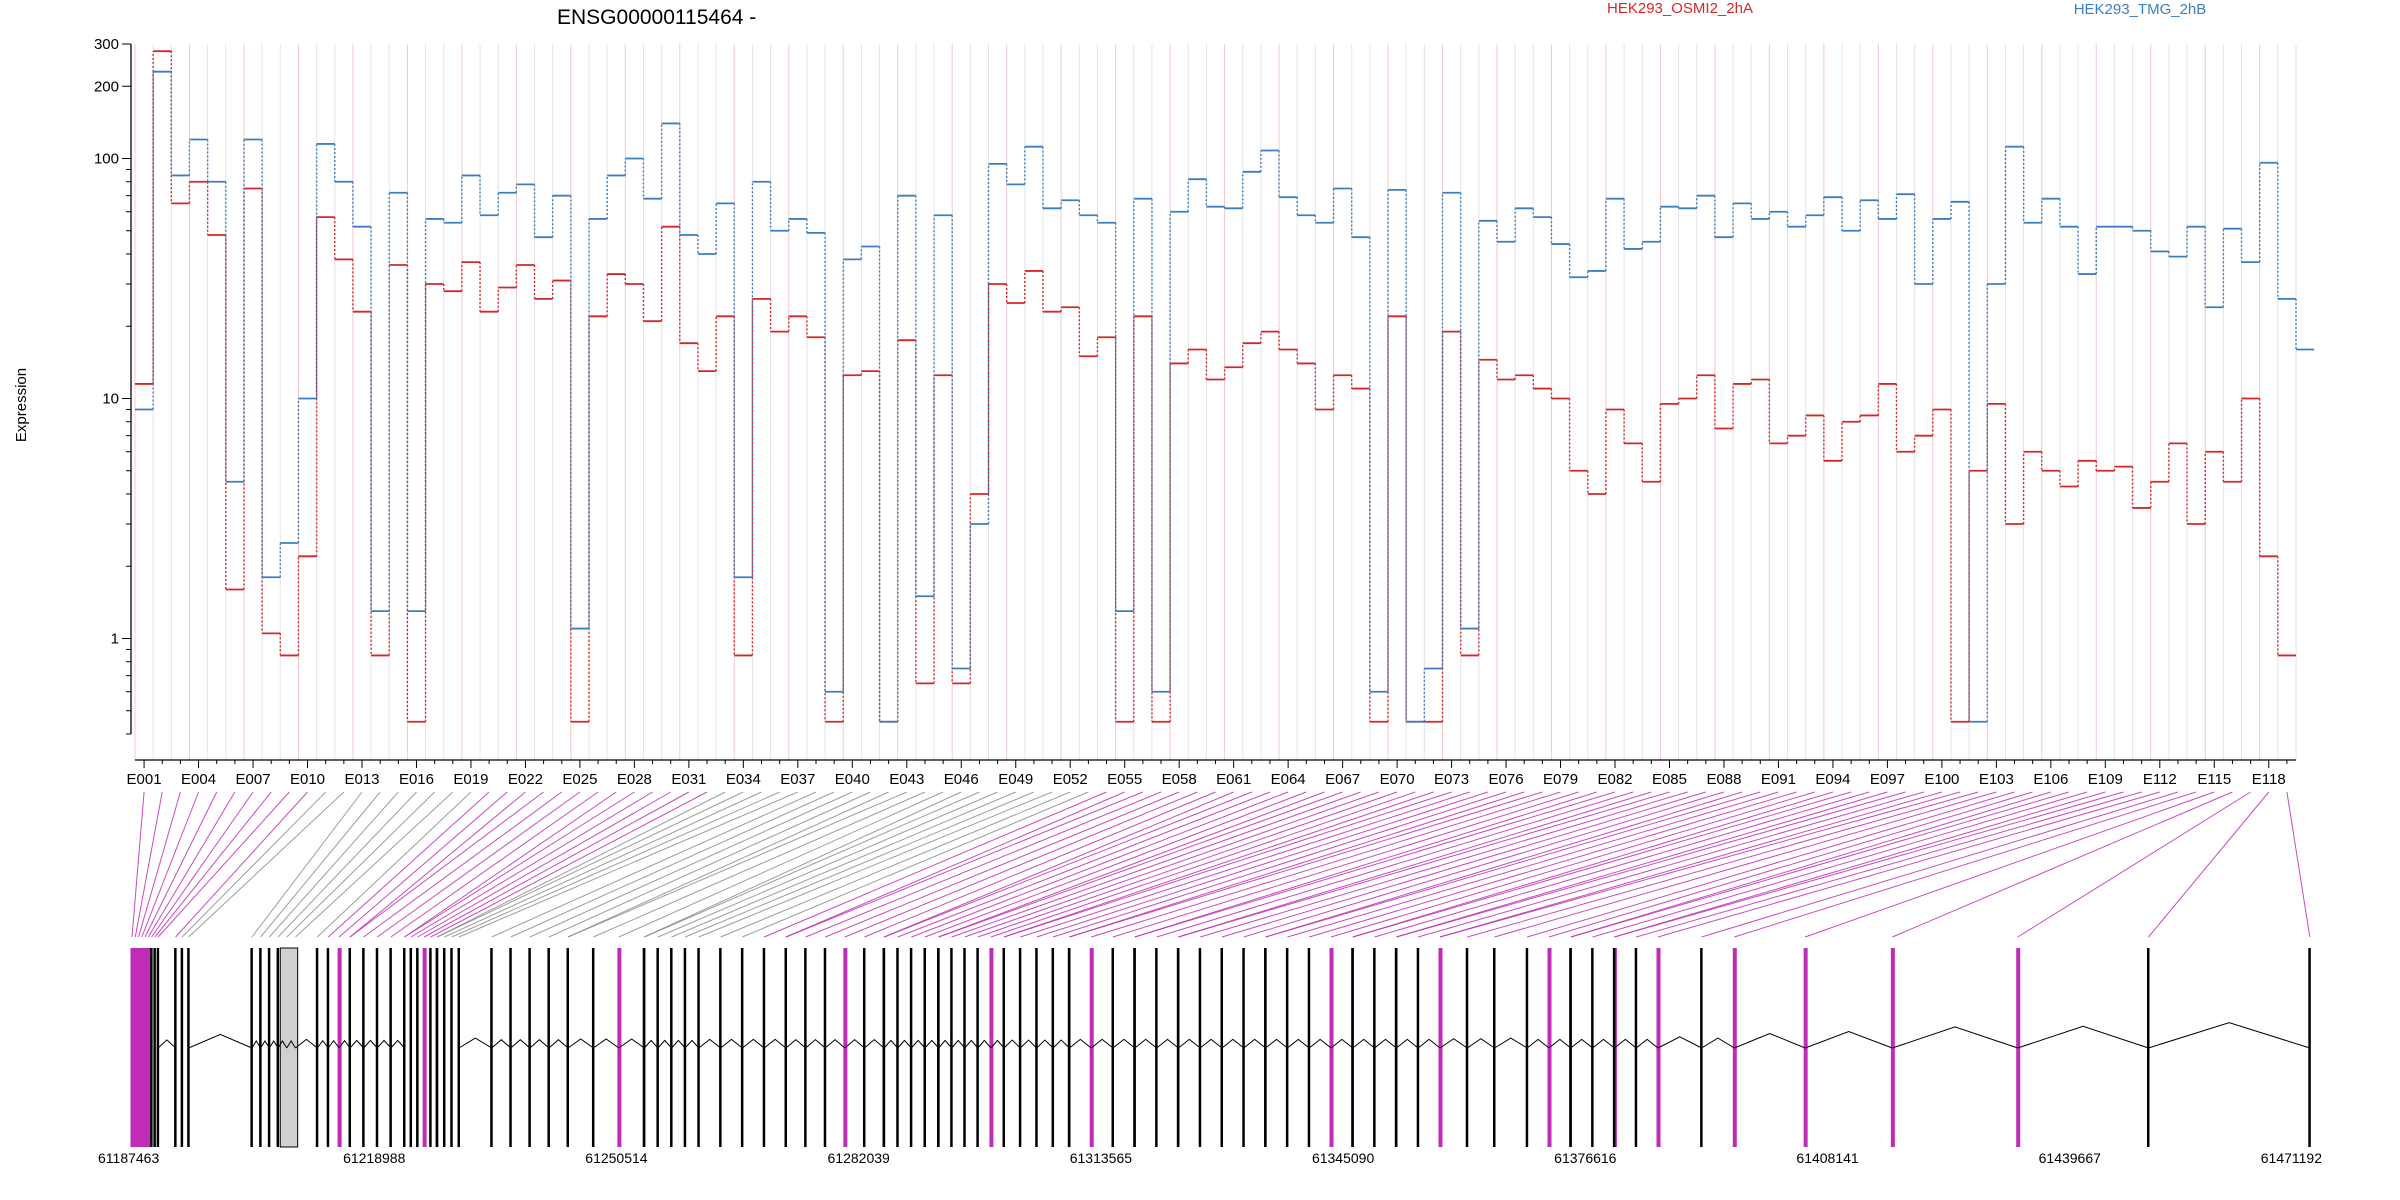 The height and width of the screenshot is (1200, 2400). Describe the element at coordinates (253, 779) in the screenshot. I see `x-tick-label: E007` at that location.